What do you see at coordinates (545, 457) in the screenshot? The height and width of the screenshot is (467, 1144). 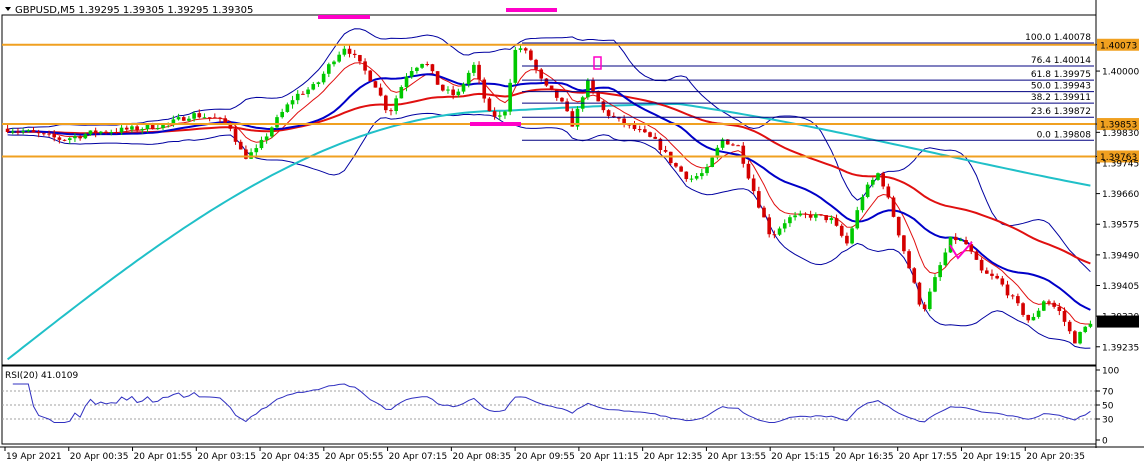 I see `time-tick-label: 20 Apr 09:55` at bounding box center [545, 457].